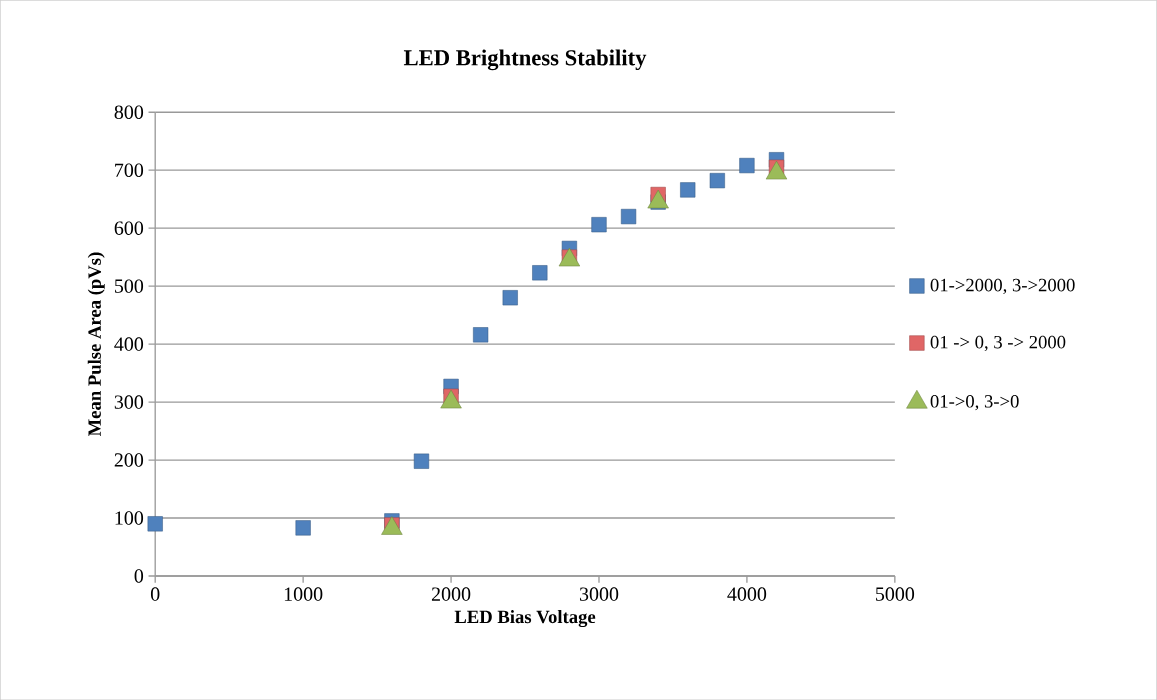 Image resolution: width=1157 pixels, height=700 pixels. Describe the element at coordinates (129, 112) in the screenshot. I see `y-tick-label: 800` at that location.